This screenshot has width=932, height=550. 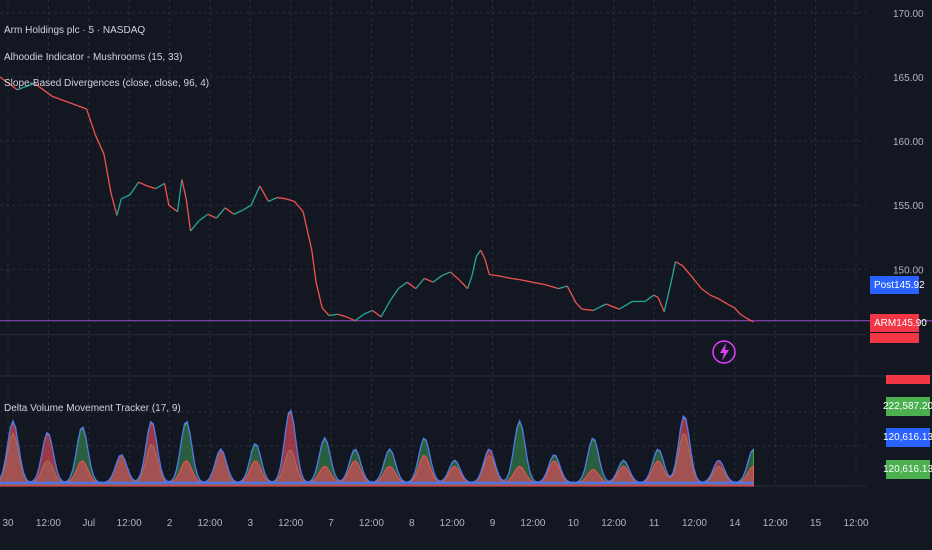 I want to click on time-tick-label: 10, so click(x=574, y=523).